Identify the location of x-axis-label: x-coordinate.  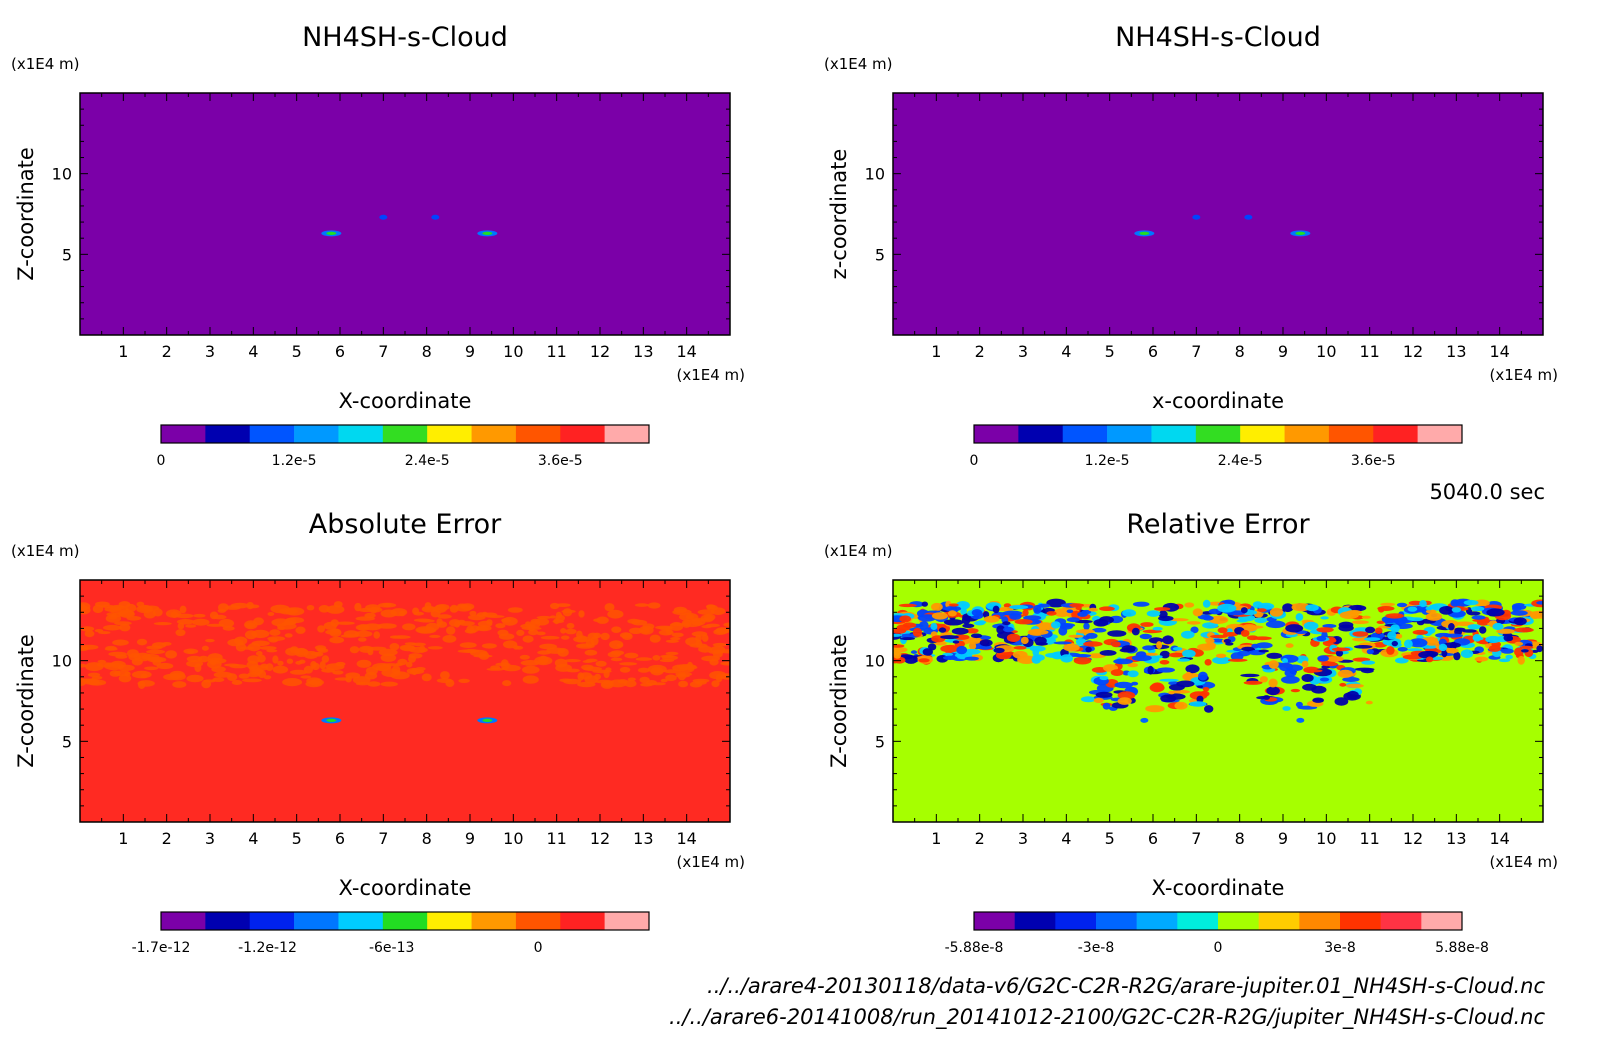
(1218, 401).